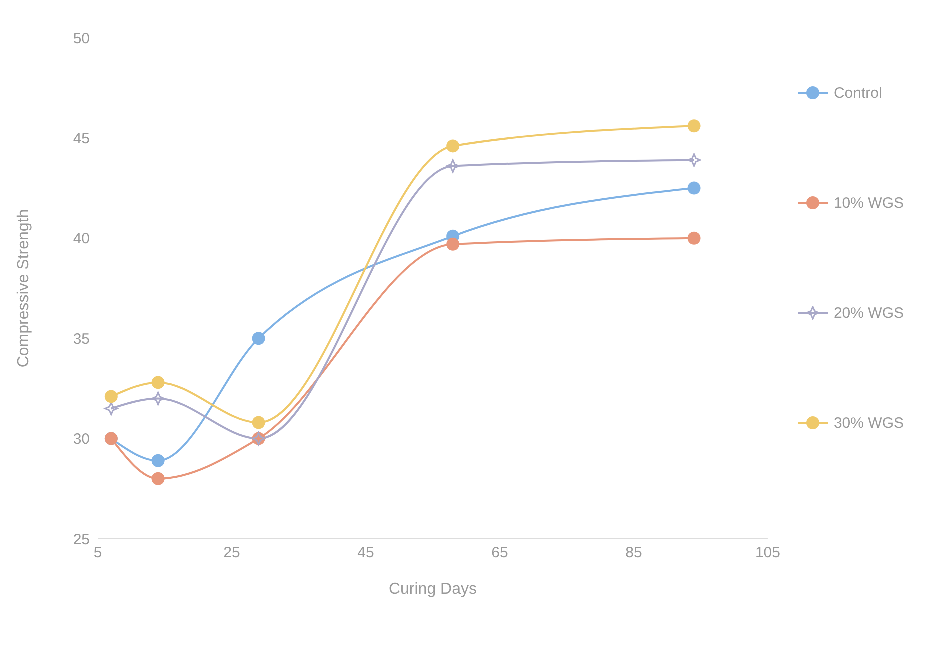  Describe the element at coordinates (869, 423) in the screenshot. I see `legend-label: 30% WGS` at that location.